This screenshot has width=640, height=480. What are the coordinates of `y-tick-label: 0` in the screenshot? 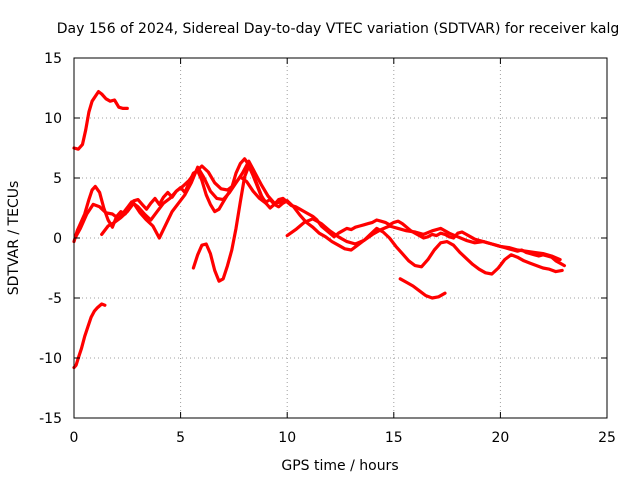 It's located at (57, 239).